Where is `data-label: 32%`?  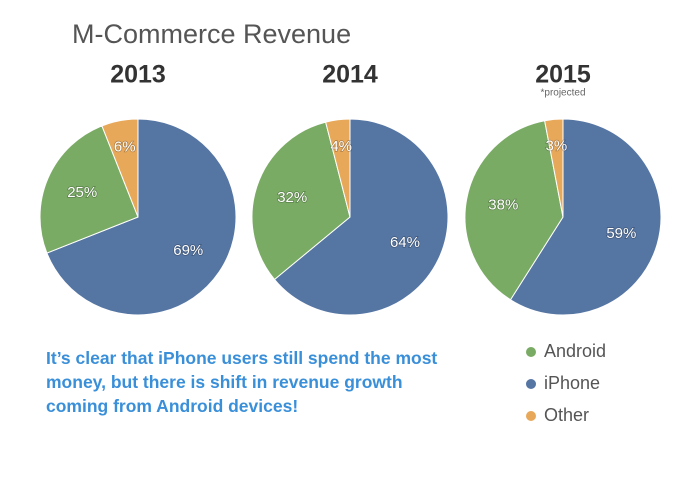 data-label: 32% is located at coordinates (292, 197).